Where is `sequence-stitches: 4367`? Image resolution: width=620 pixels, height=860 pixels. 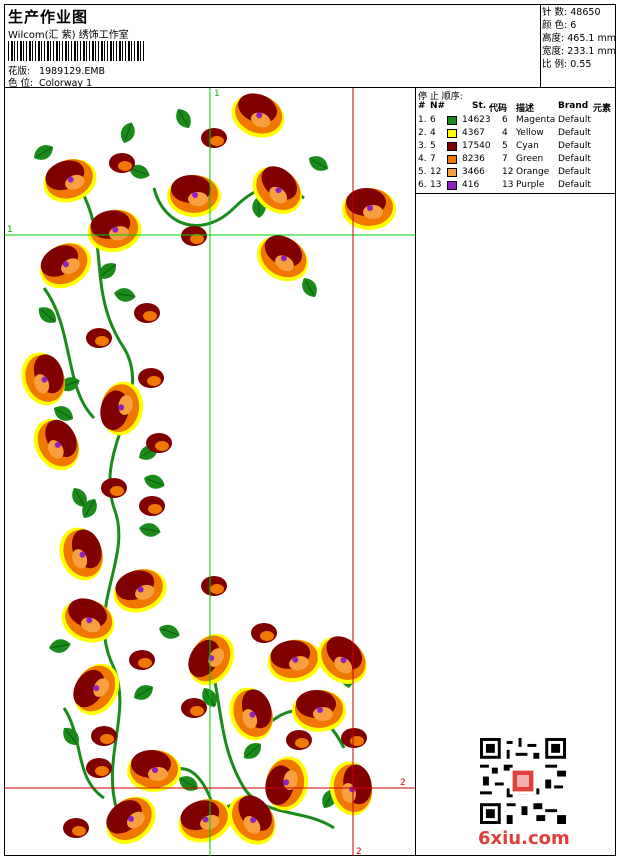 sequence-stitches: 4367 is located at coordinates (473, 133).